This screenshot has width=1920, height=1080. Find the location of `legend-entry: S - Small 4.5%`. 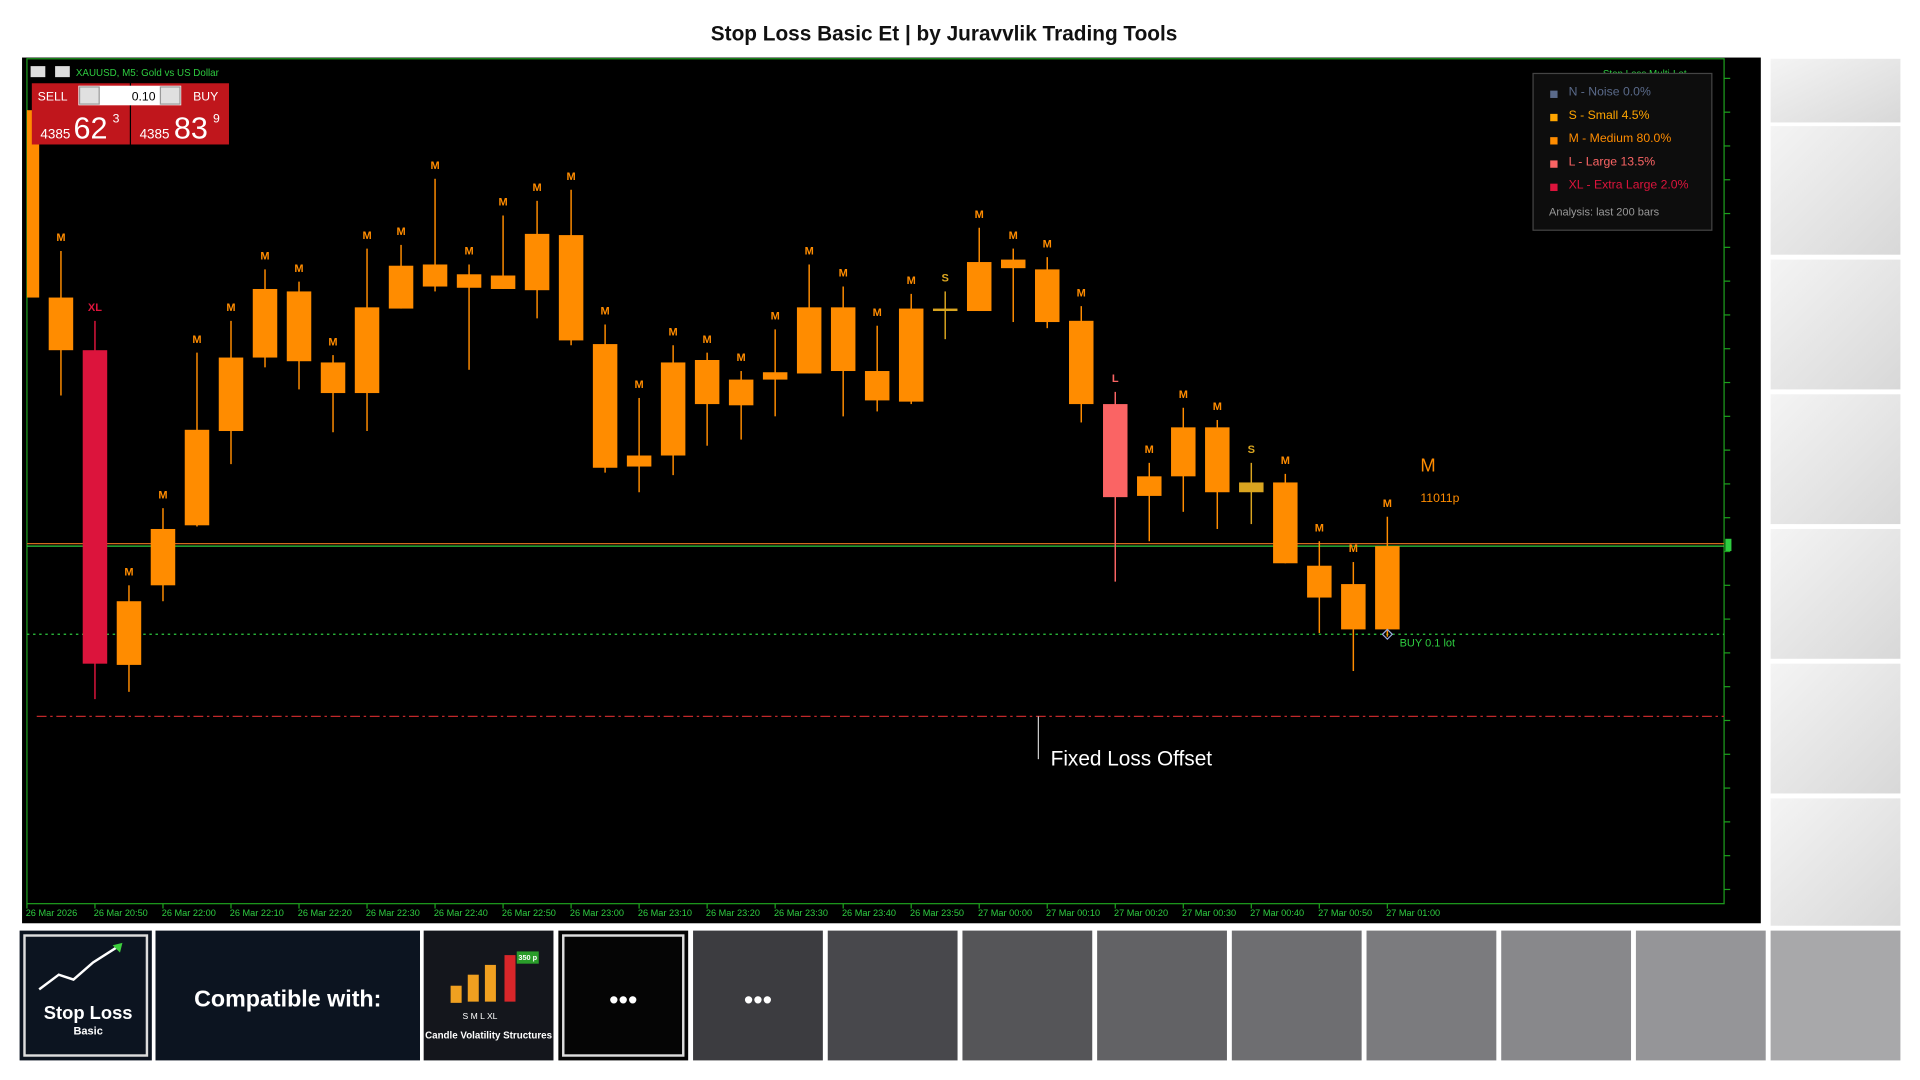

legend-entry: S - Small 4.5% is located at coordinates (1609, 115).